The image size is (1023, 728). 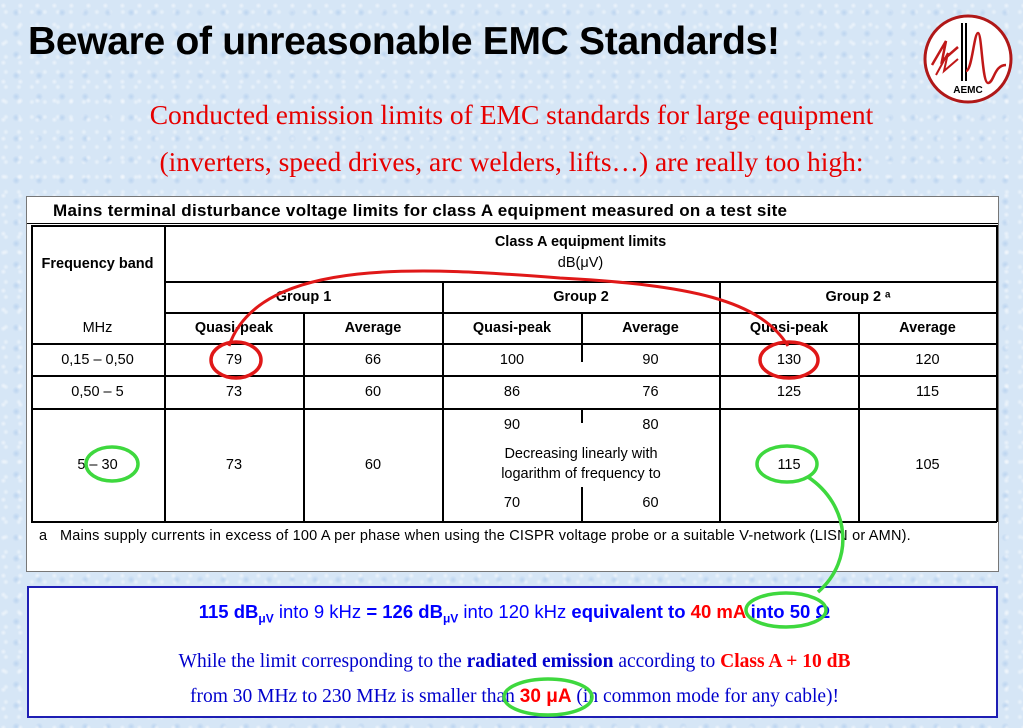 I want to click on radiated-emission-text: radiated emission, so click(x=540, y=661).